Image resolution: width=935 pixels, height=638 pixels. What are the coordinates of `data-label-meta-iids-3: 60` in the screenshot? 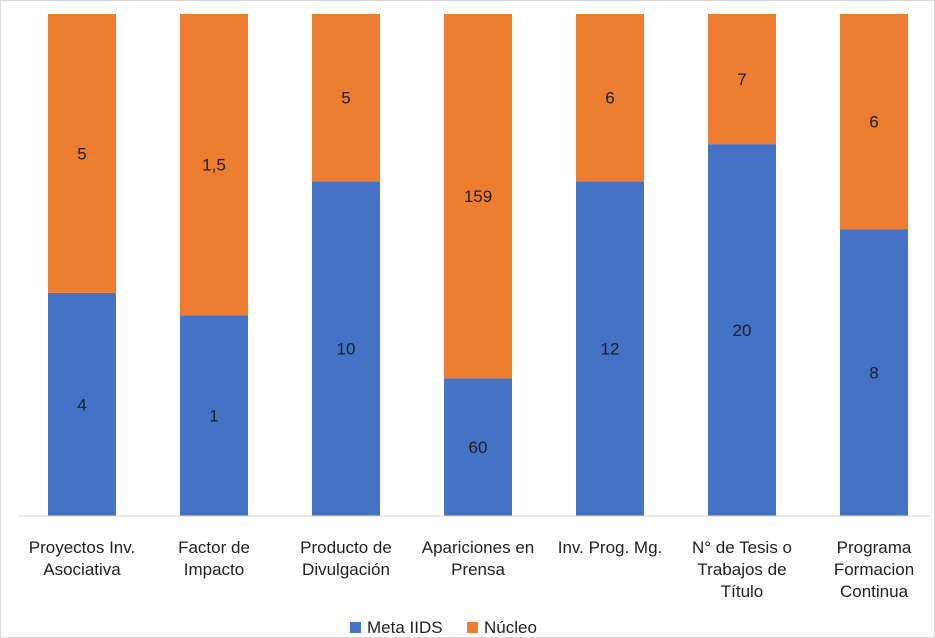 It's located at (478, 447).